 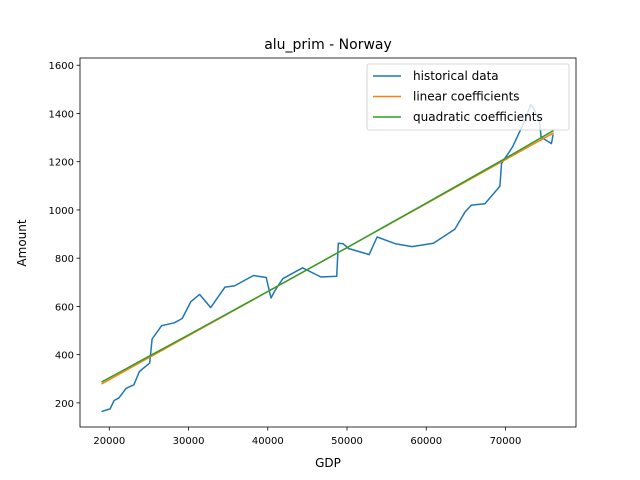 What do you see at coordinates (506, 441) in the screenshot?
I see `x-tick-label: 70000` at bounding box center [506, 441].